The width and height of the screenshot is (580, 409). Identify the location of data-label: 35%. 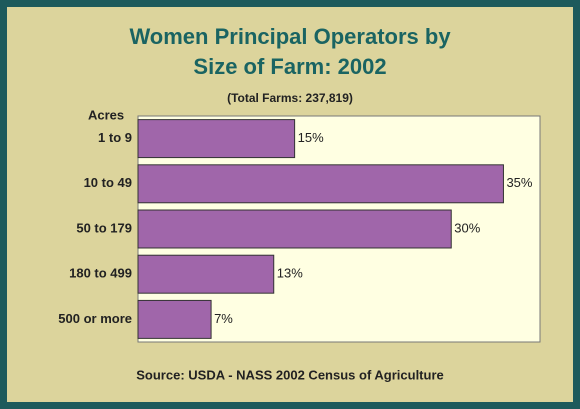
(519, 182).